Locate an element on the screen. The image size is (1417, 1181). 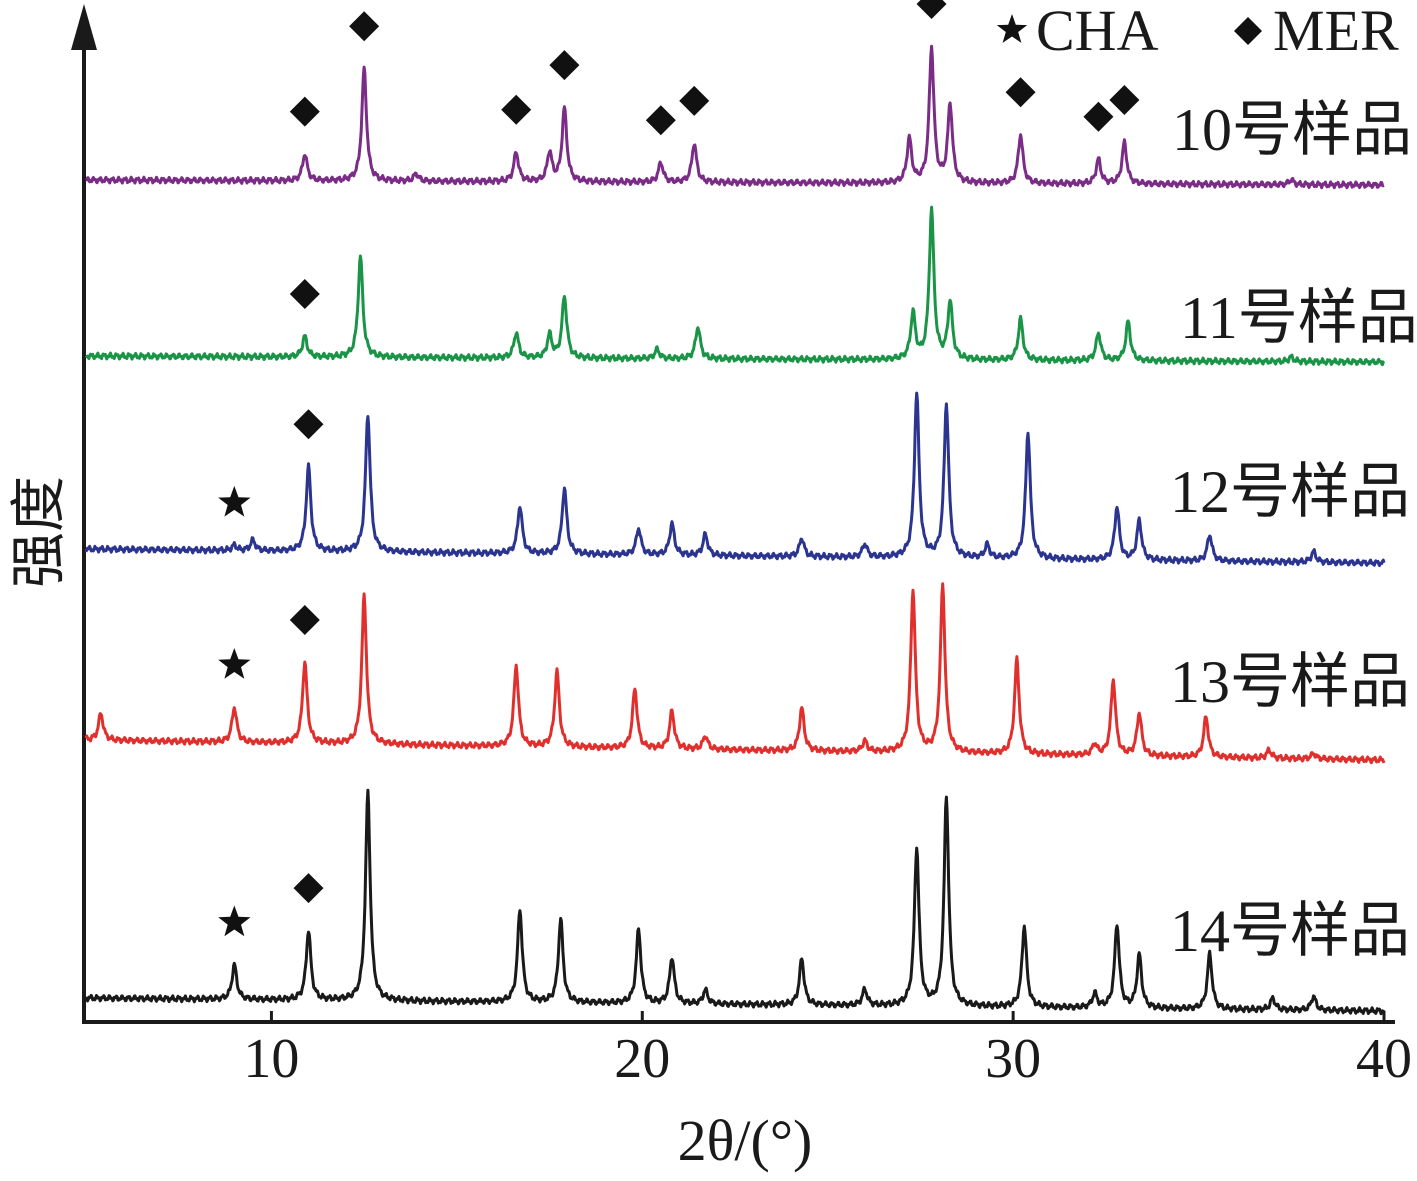
legend-item-cha: CHA is located at coordinates (1077, 31).